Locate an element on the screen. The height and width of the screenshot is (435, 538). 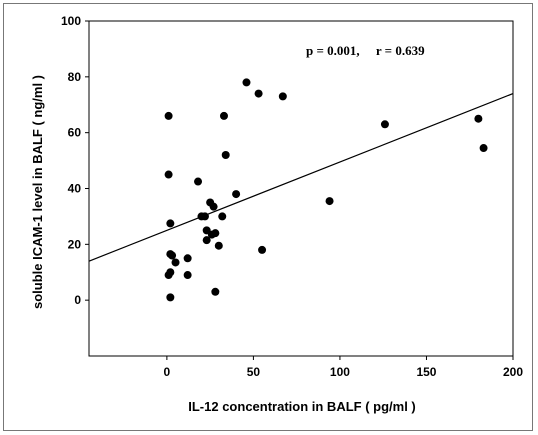
y-tick-label: 0 is located at coordinates (77, 300).